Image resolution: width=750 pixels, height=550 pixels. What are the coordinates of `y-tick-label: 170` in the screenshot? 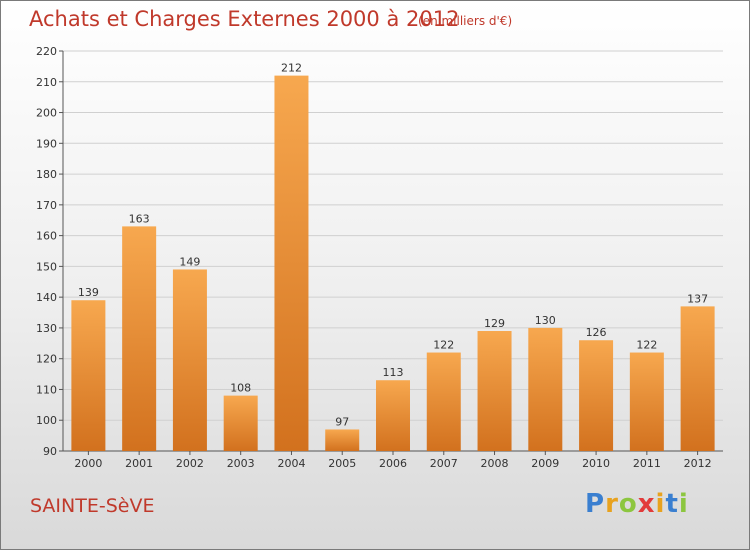 It's located at (46, 205).